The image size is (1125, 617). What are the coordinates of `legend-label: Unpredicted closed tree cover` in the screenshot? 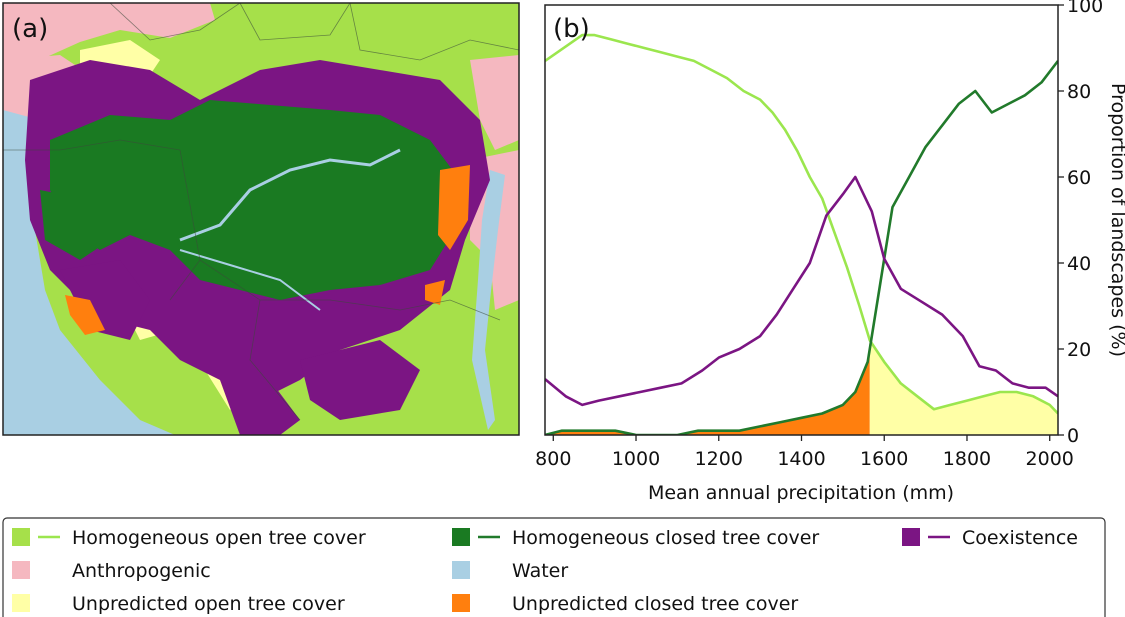 It's located at (655, 604).